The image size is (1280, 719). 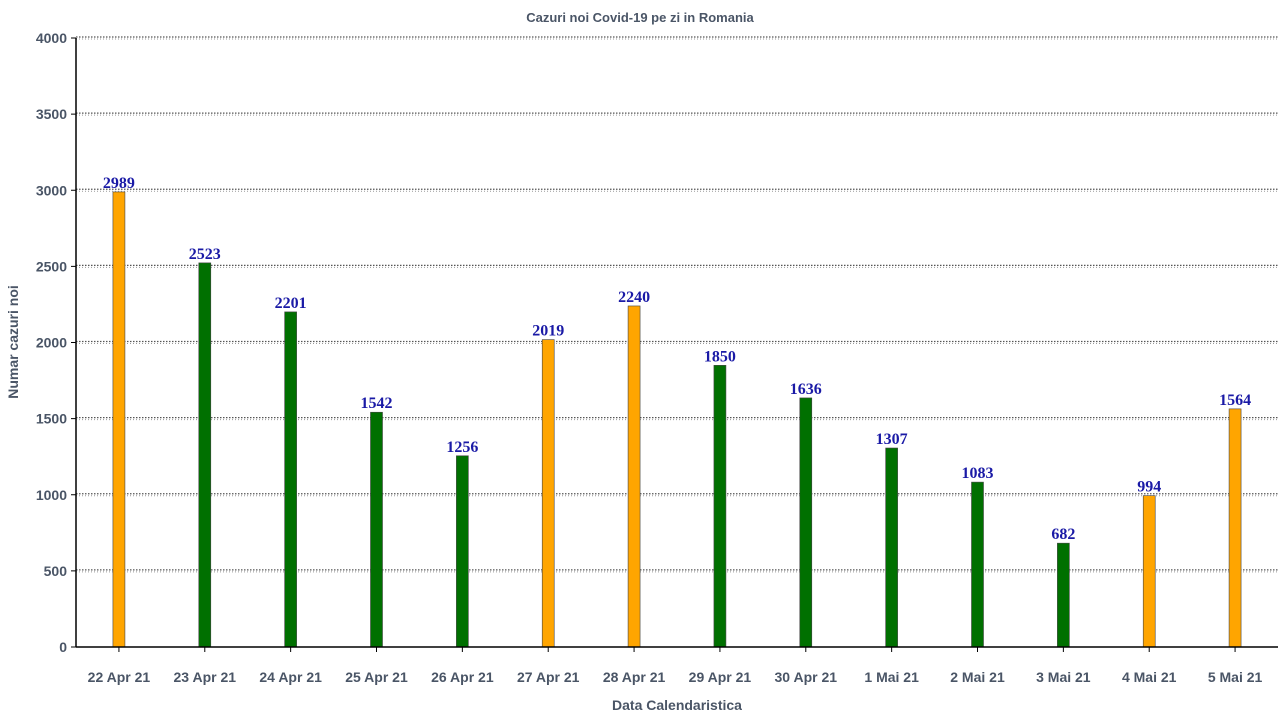 What do you see at coordinates (51, 190) in the screenshot?
I see `y-tick-label: 3000` at bounding box center [51, 190].